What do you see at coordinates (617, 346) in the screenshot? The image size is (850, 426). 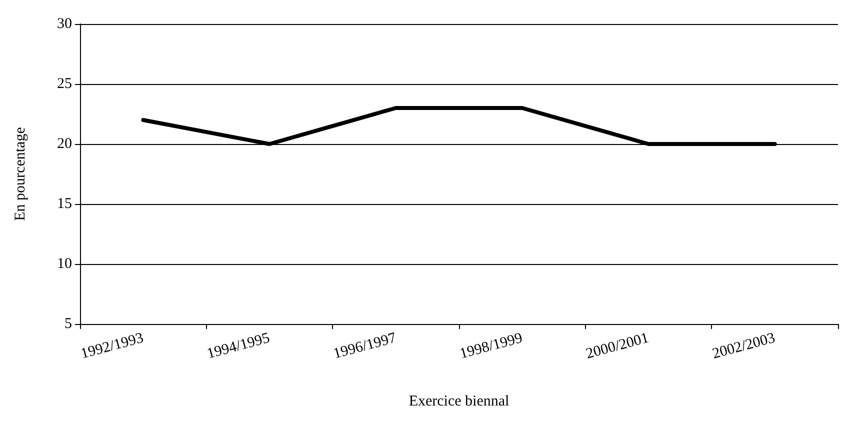 I see `x-tick-label: 2000/2001` at bounding box center [617, 346].